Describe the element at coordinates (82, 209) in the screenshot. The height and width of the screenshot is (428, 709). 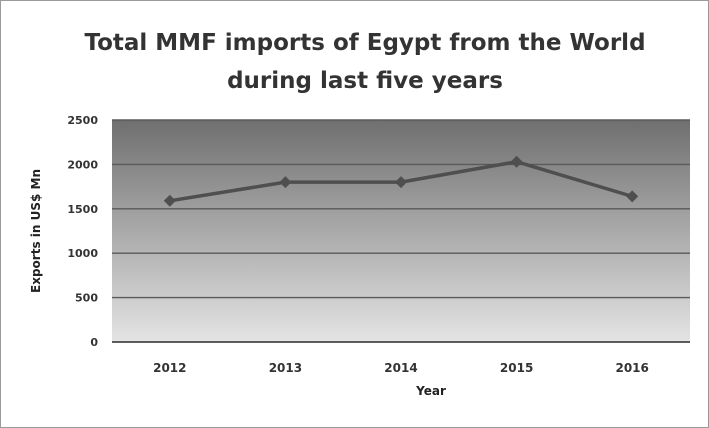
I see `y-tick-label: 1500` at that location.